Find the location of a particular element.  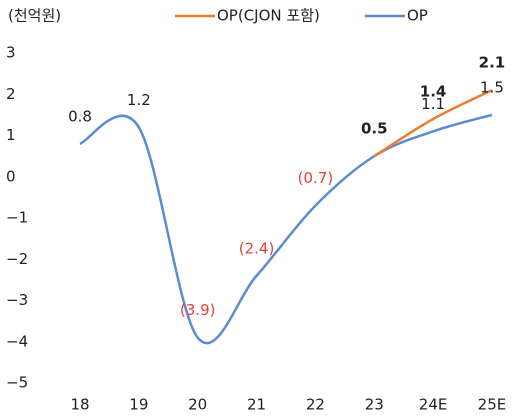

data-label: (3.9) is located at coordinates (198, 310).